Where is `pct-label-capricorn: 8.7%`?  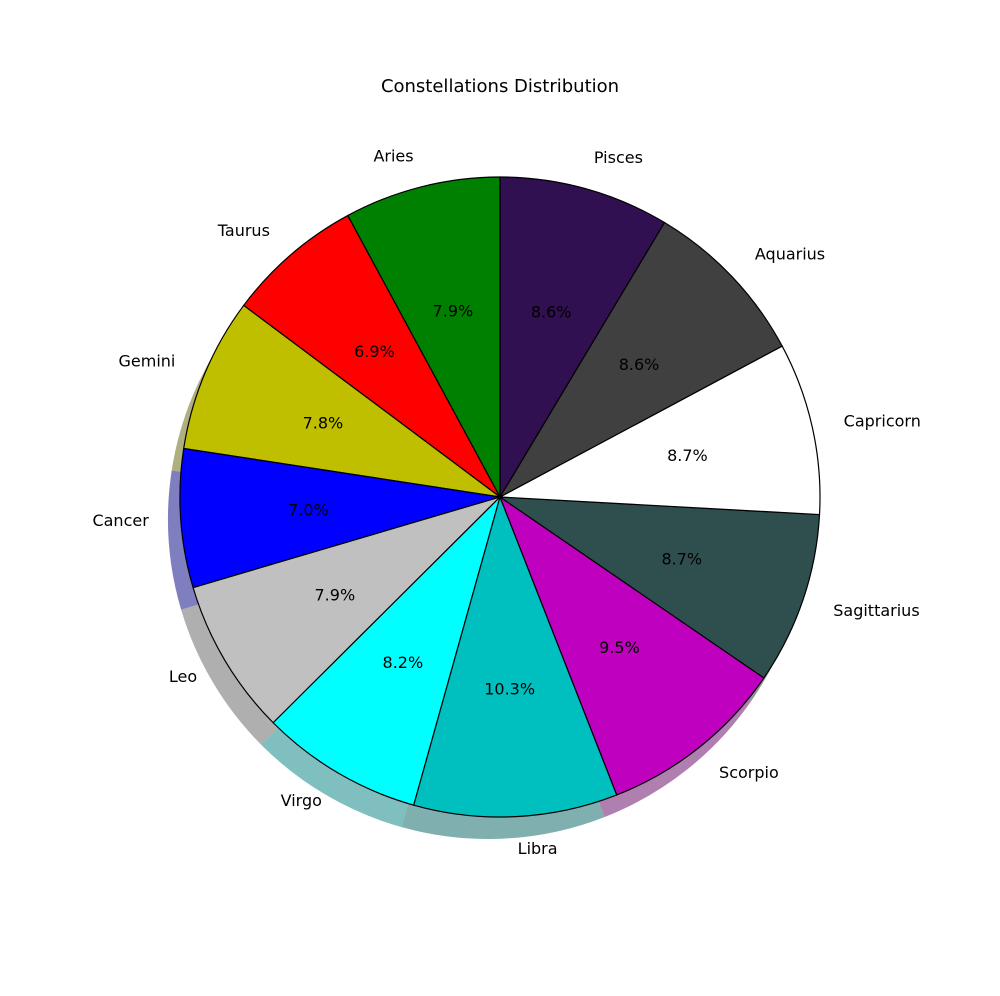
pct-label-capricorn: 8.7% is located at coordinates (687, 455).